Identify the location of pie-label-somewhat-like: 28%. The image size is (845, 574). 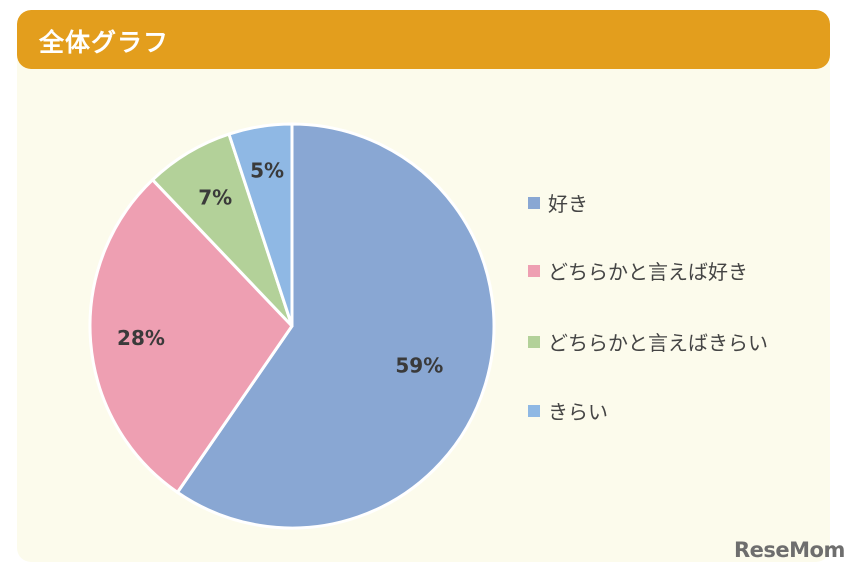
(141, 338).